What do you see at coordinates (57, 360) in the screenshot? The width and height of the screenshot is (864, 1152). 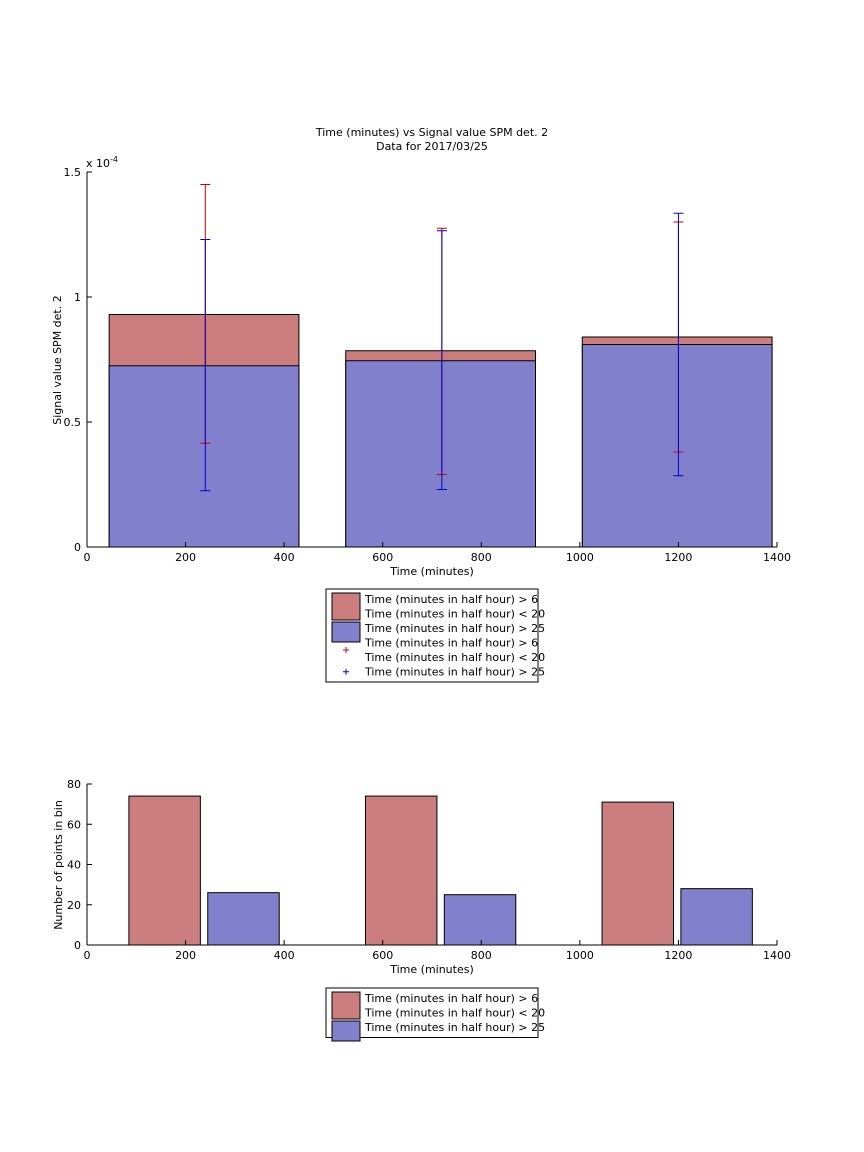 I see `y-axis-label: Signal value SPM det. 2` at bounding box center [57, 360].